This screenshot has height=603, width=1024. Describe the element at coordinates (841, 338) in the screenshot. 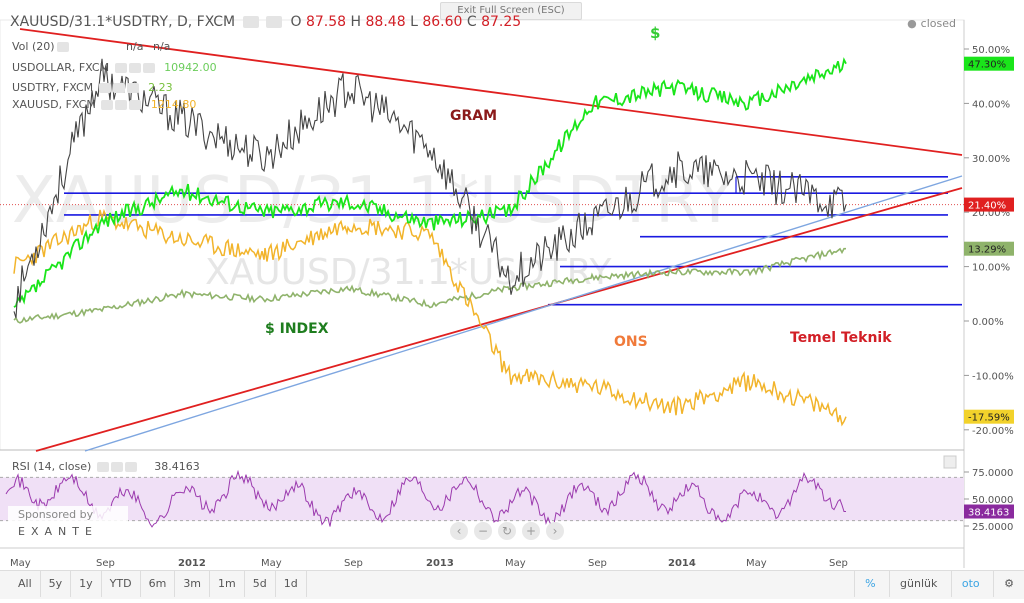

I see `temel-teknik-annotation: Temel Teknik` at that location.